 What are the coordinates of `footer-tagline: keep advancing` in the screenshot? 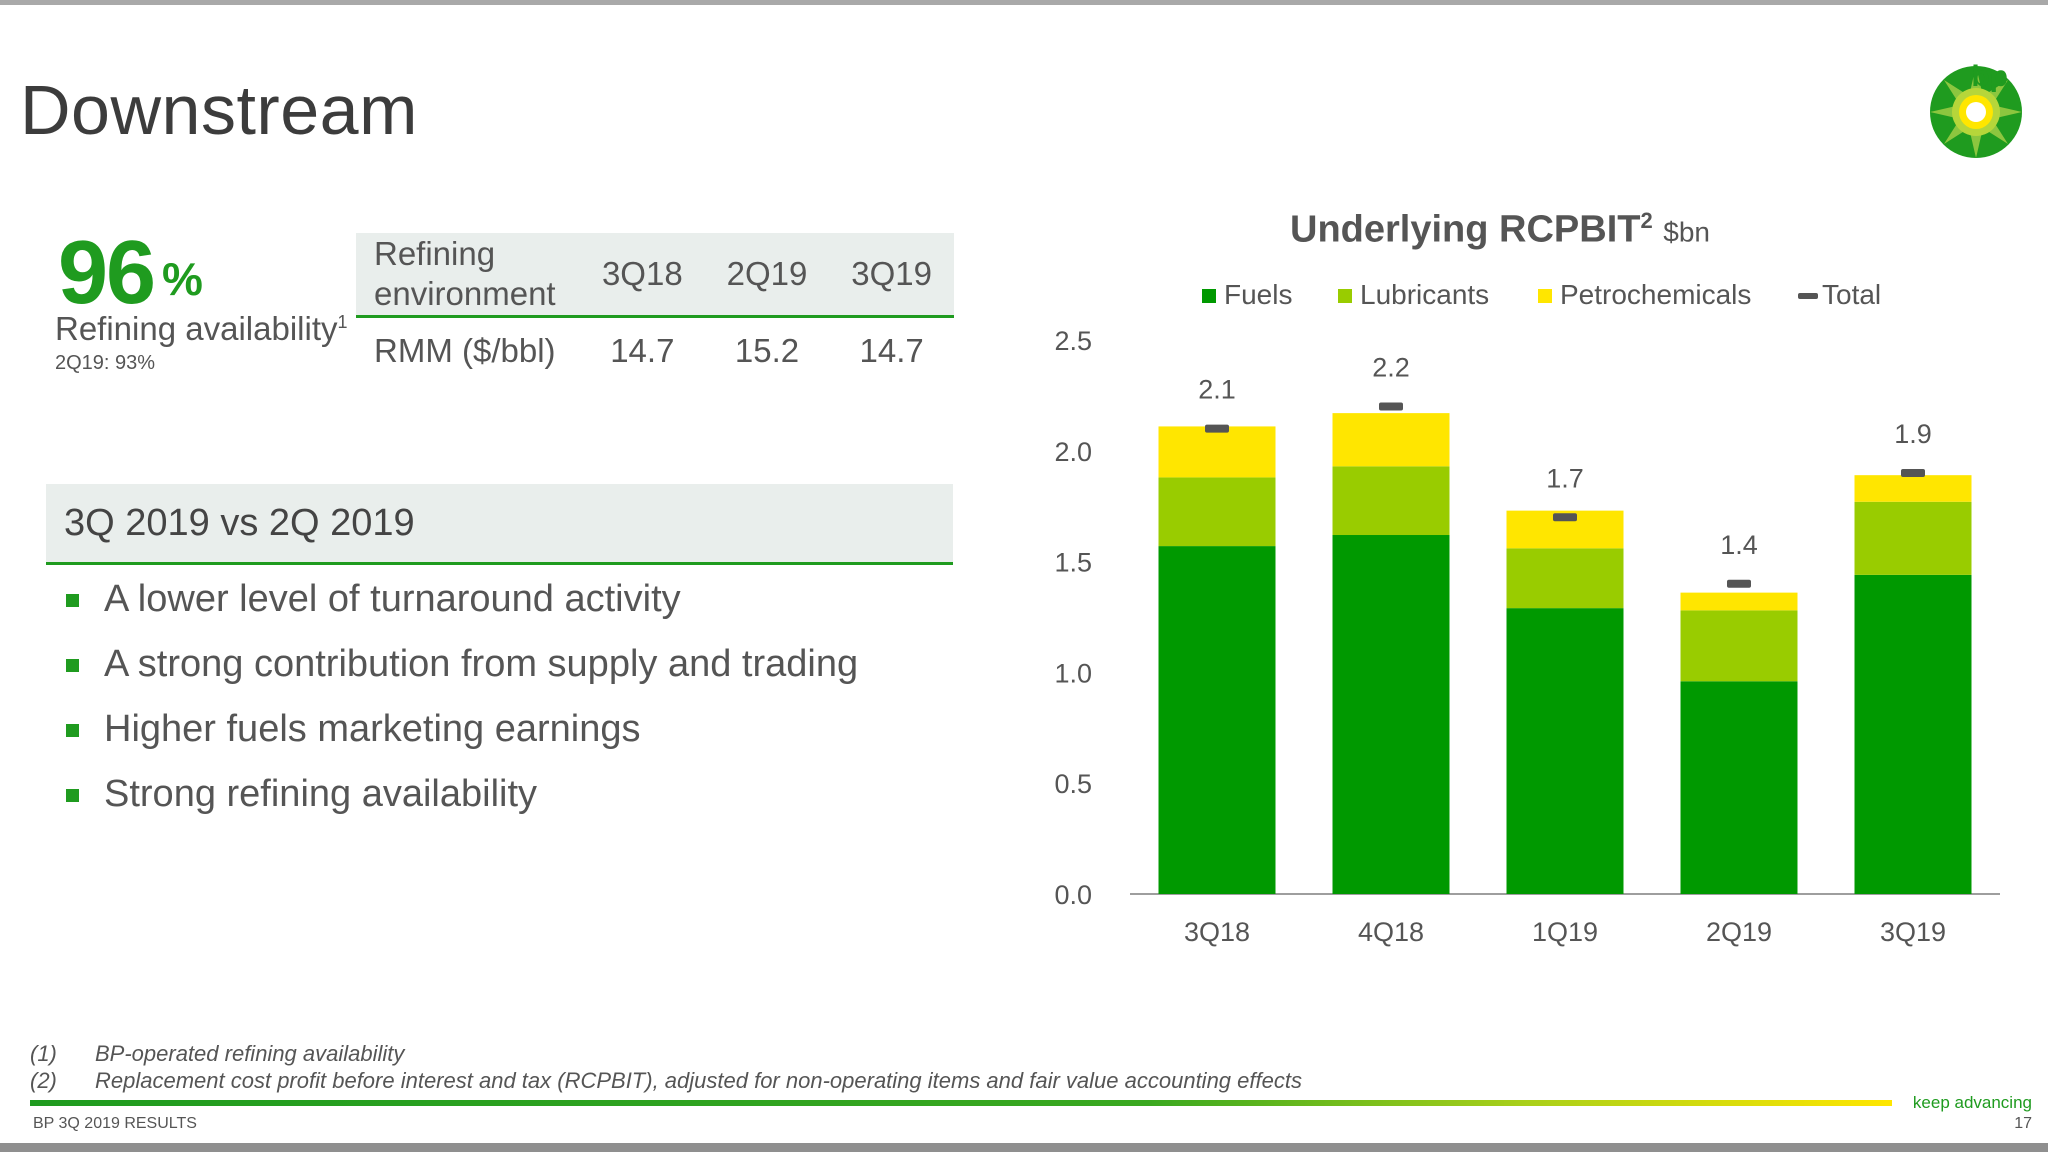 It's located at (1972, 1102).